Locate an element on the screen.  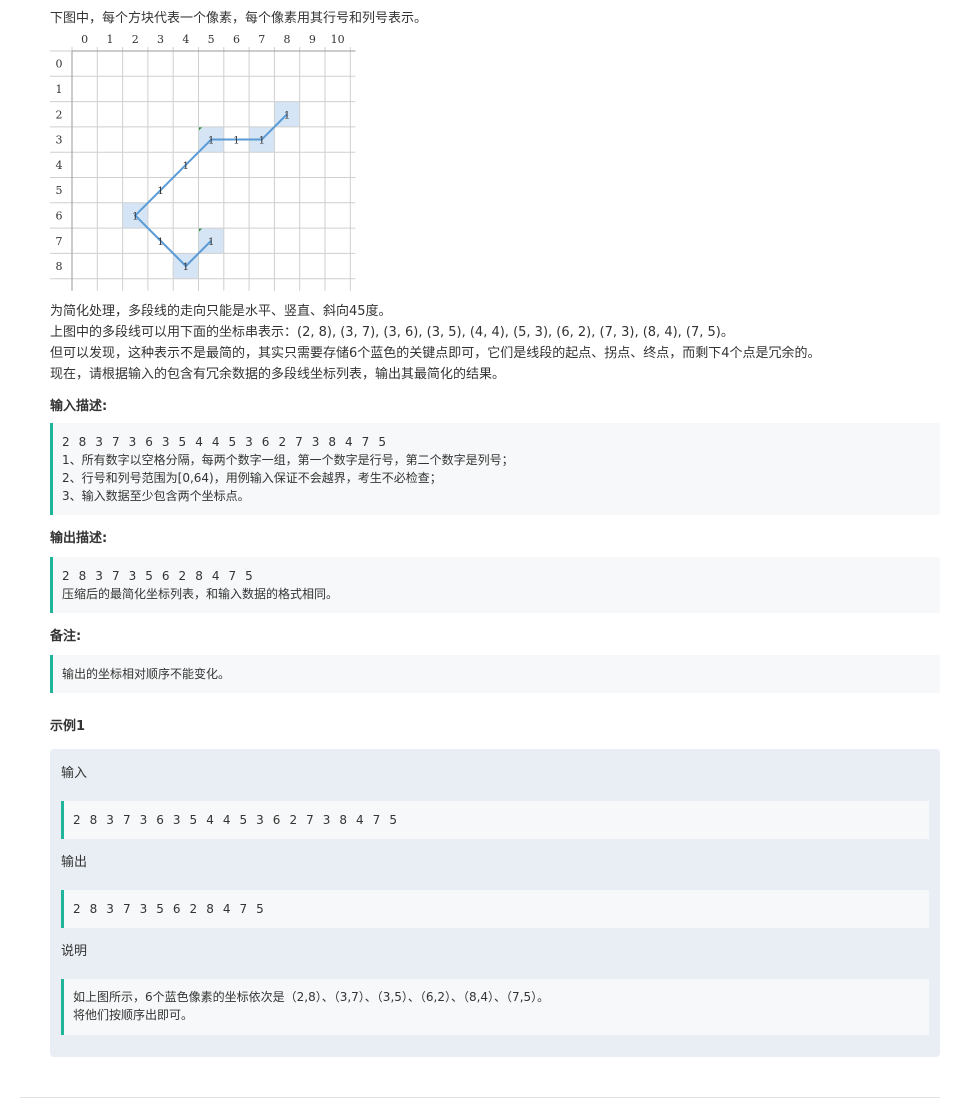
example-input-label: 输入 is located at coordinates (74, 773).